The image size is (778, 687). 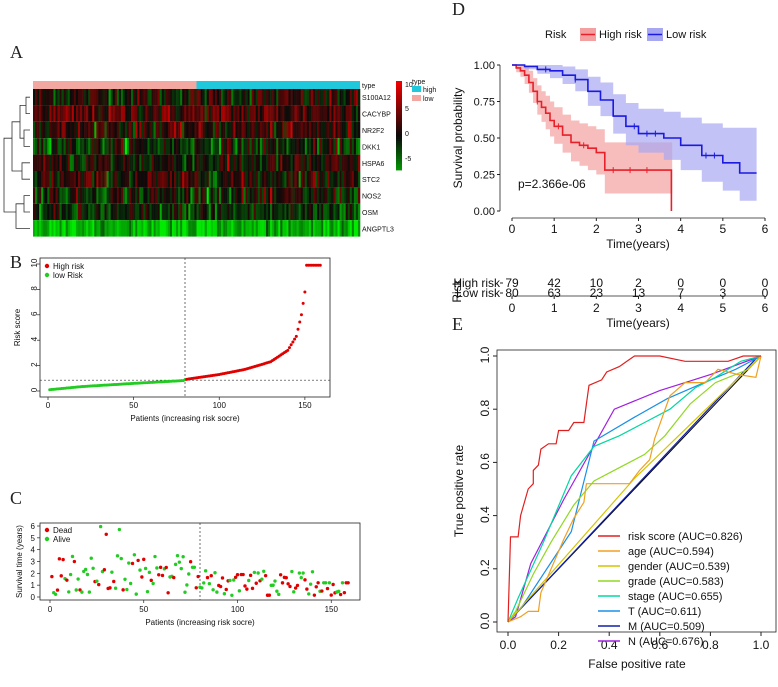 I want to click on legend-label-low: low Risk, so click(x=68, y=275).